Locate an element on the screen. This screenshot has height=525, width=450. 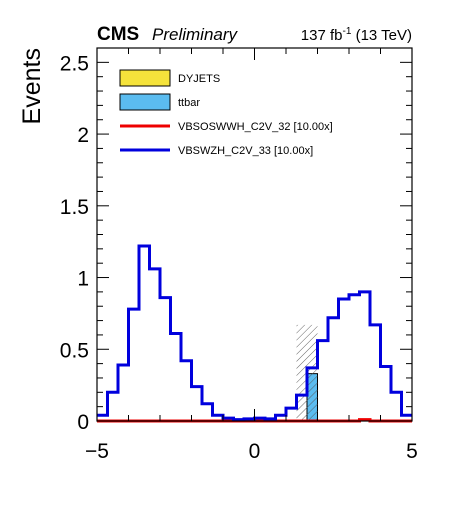
cms-label: CMS is located at coordinates (118, 34).